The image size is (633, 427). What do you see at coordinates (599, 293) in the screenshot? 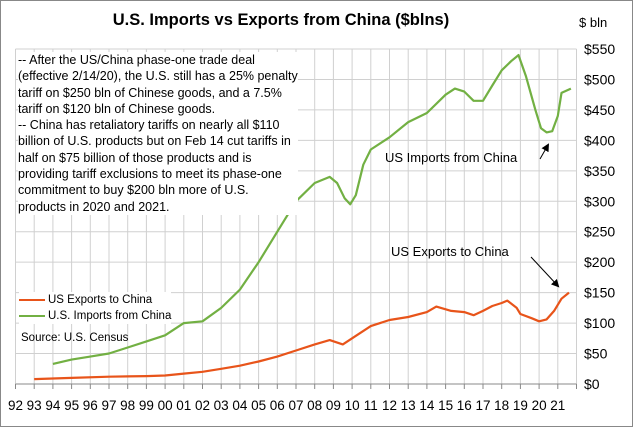
I see `y-tick-label: $150` at bounding box center [599, 293].